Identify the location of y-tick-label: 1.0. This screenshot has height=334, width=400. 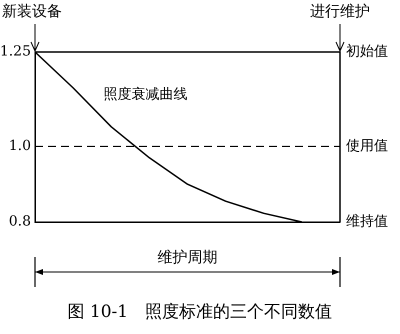
(19, 146).